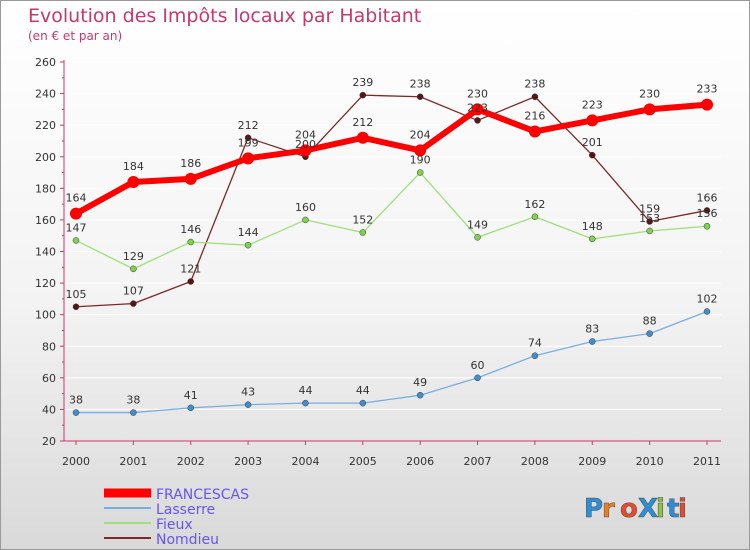  I want to click on y-tick-label: 20, so click(49, 441).